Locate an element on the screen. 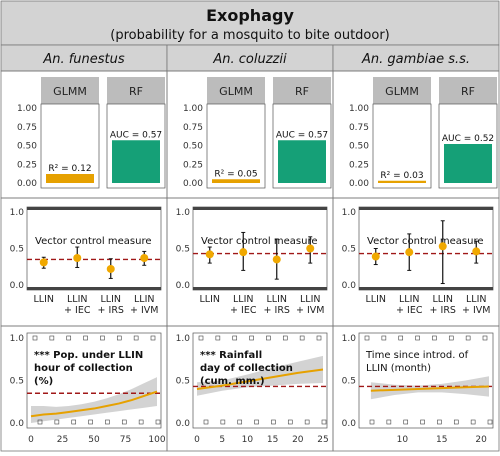  x-tick-label: 100 is located at coordinates (156, 440).